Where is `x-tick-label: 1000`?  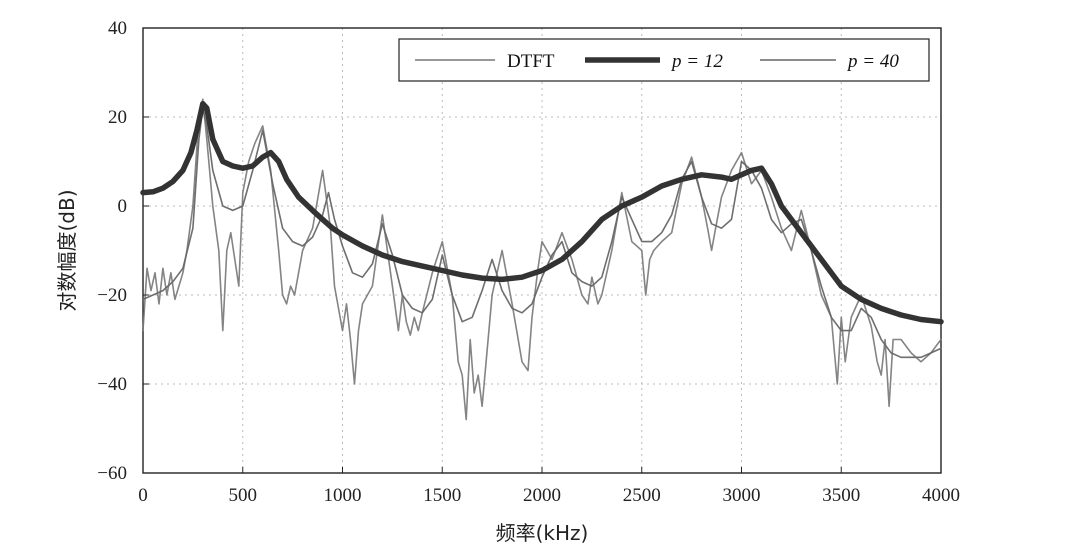
x-tick-label: 1000 is located at coordinates (343, 495).